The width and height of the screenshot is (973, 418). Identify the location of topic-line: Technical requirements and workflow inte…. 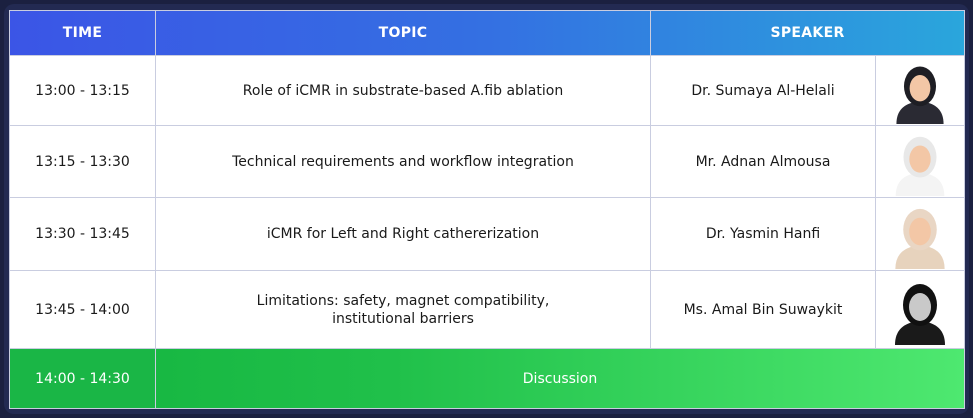
(403, 161).